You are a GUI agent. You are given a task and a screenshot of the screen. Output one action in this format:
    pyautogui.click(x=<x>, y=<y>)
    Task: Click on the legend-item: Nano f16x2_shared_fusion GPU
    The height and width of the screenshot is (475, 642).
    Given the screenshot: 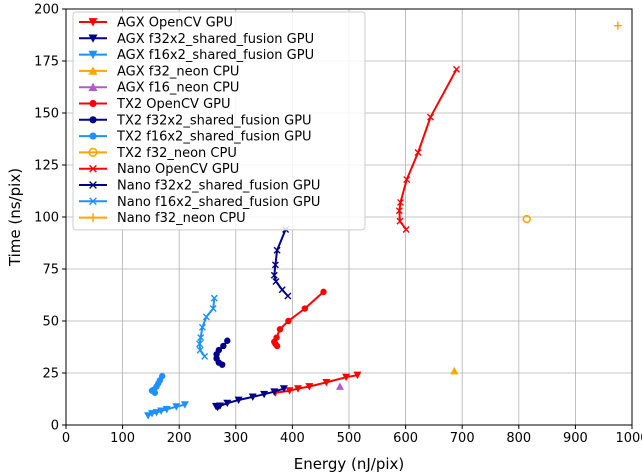 What is the action you would take?
    pyautogui.click(x=199, y=202)
    